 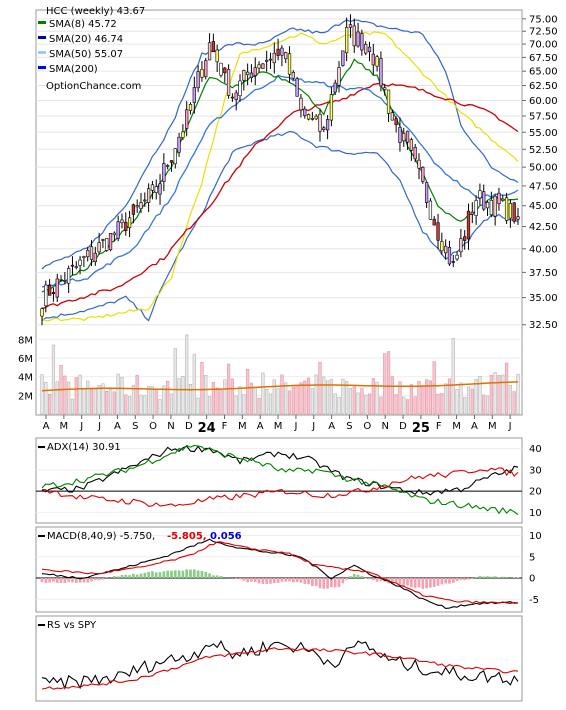 What do you see at coordinates (543, 101) in the screenshot?
I see `price-tick-label: 60.00` at bounding box center [543, 101].